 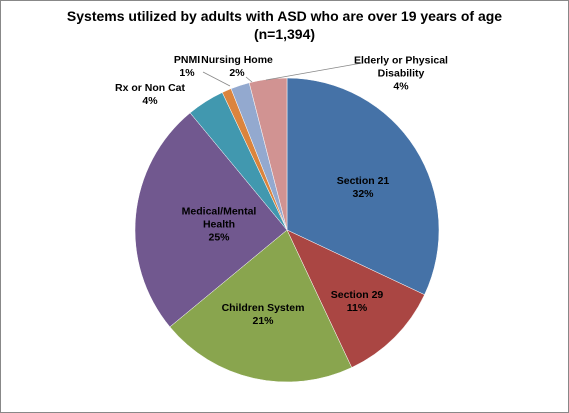 I want to click on value-label: 21%, so click(x=263, y=321).